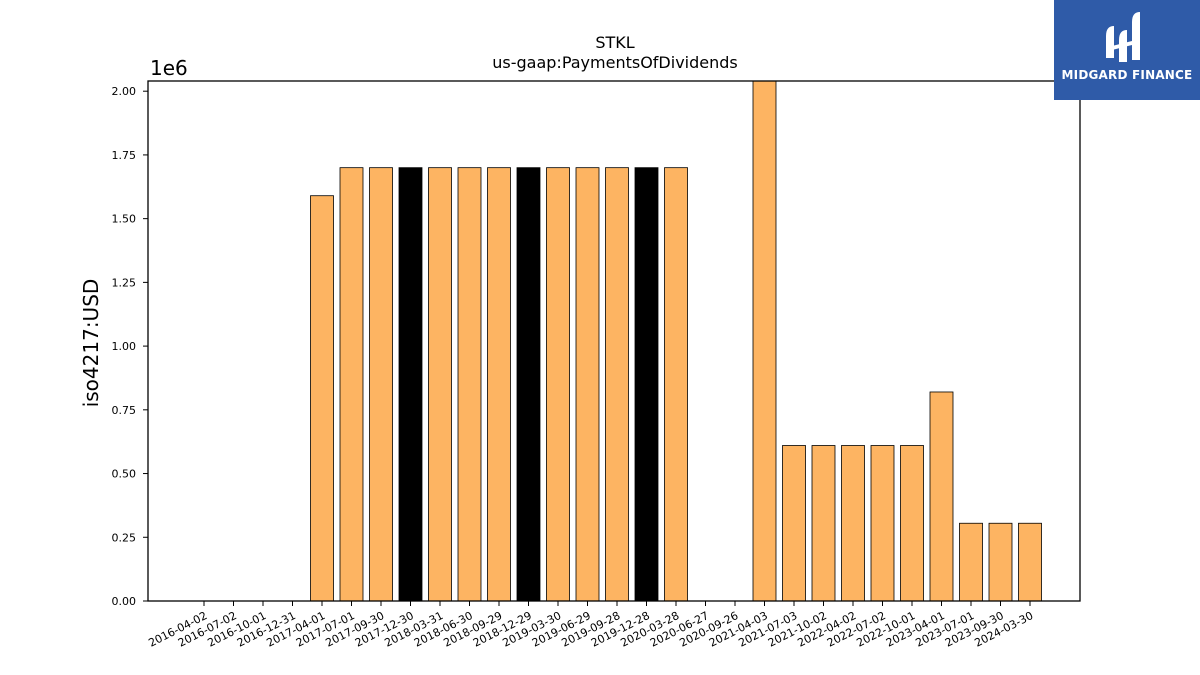  What do you see at coordinates (124, 410) in the screenshot?
I see `y-tick-label: 0.75` at bounding box center [124, 410].